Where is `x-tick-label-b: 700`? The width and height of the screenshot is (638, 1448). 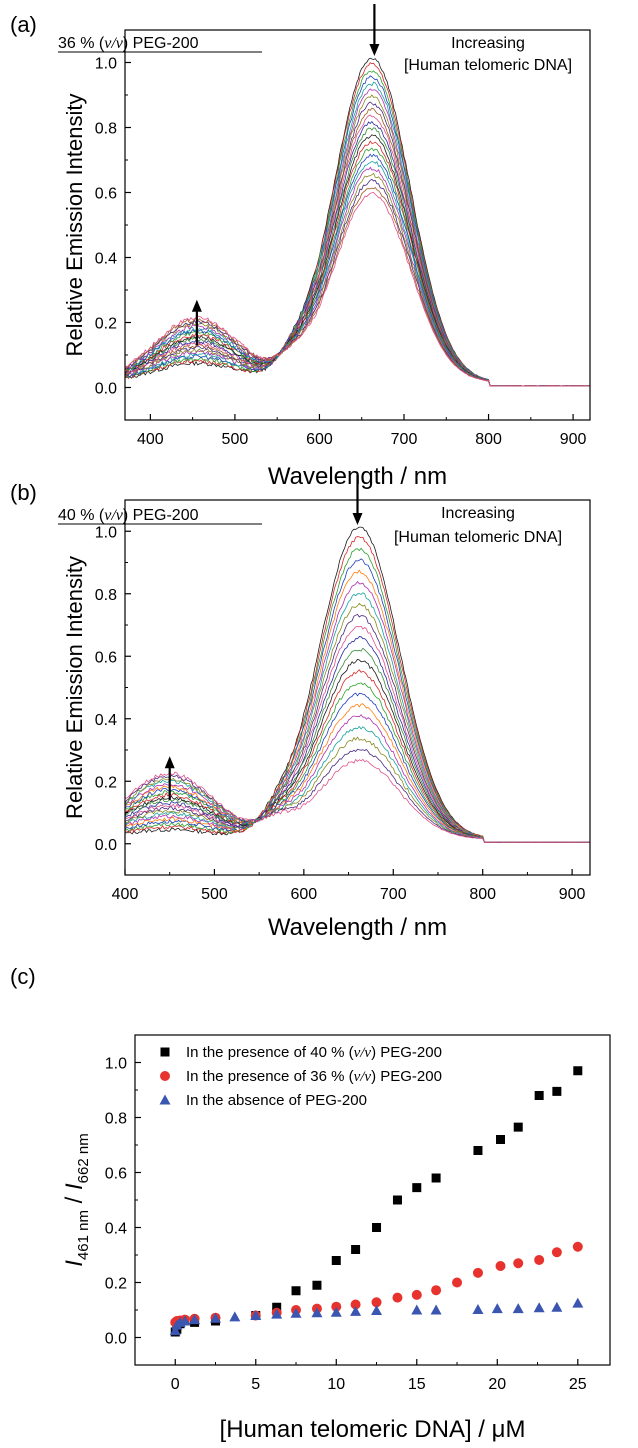
x-tick-label-b: 700 is located at coordinates (393, 894).